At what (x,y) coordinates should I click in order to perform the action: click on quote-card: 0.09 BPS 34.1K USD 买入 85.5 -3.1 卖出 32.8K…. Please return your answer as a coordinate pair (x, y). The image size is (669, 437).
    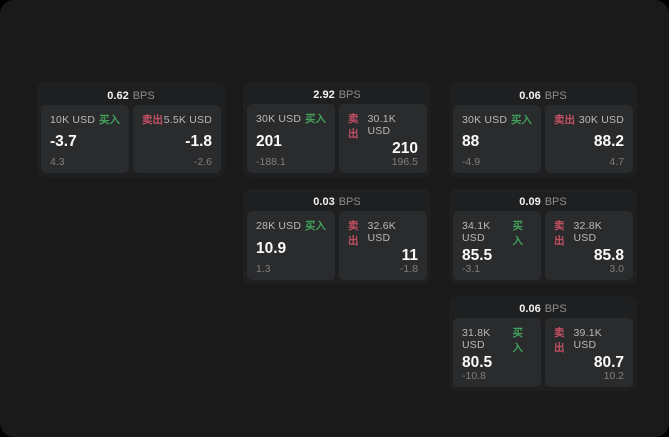
    Looking at the image, I should click on (543, 236).